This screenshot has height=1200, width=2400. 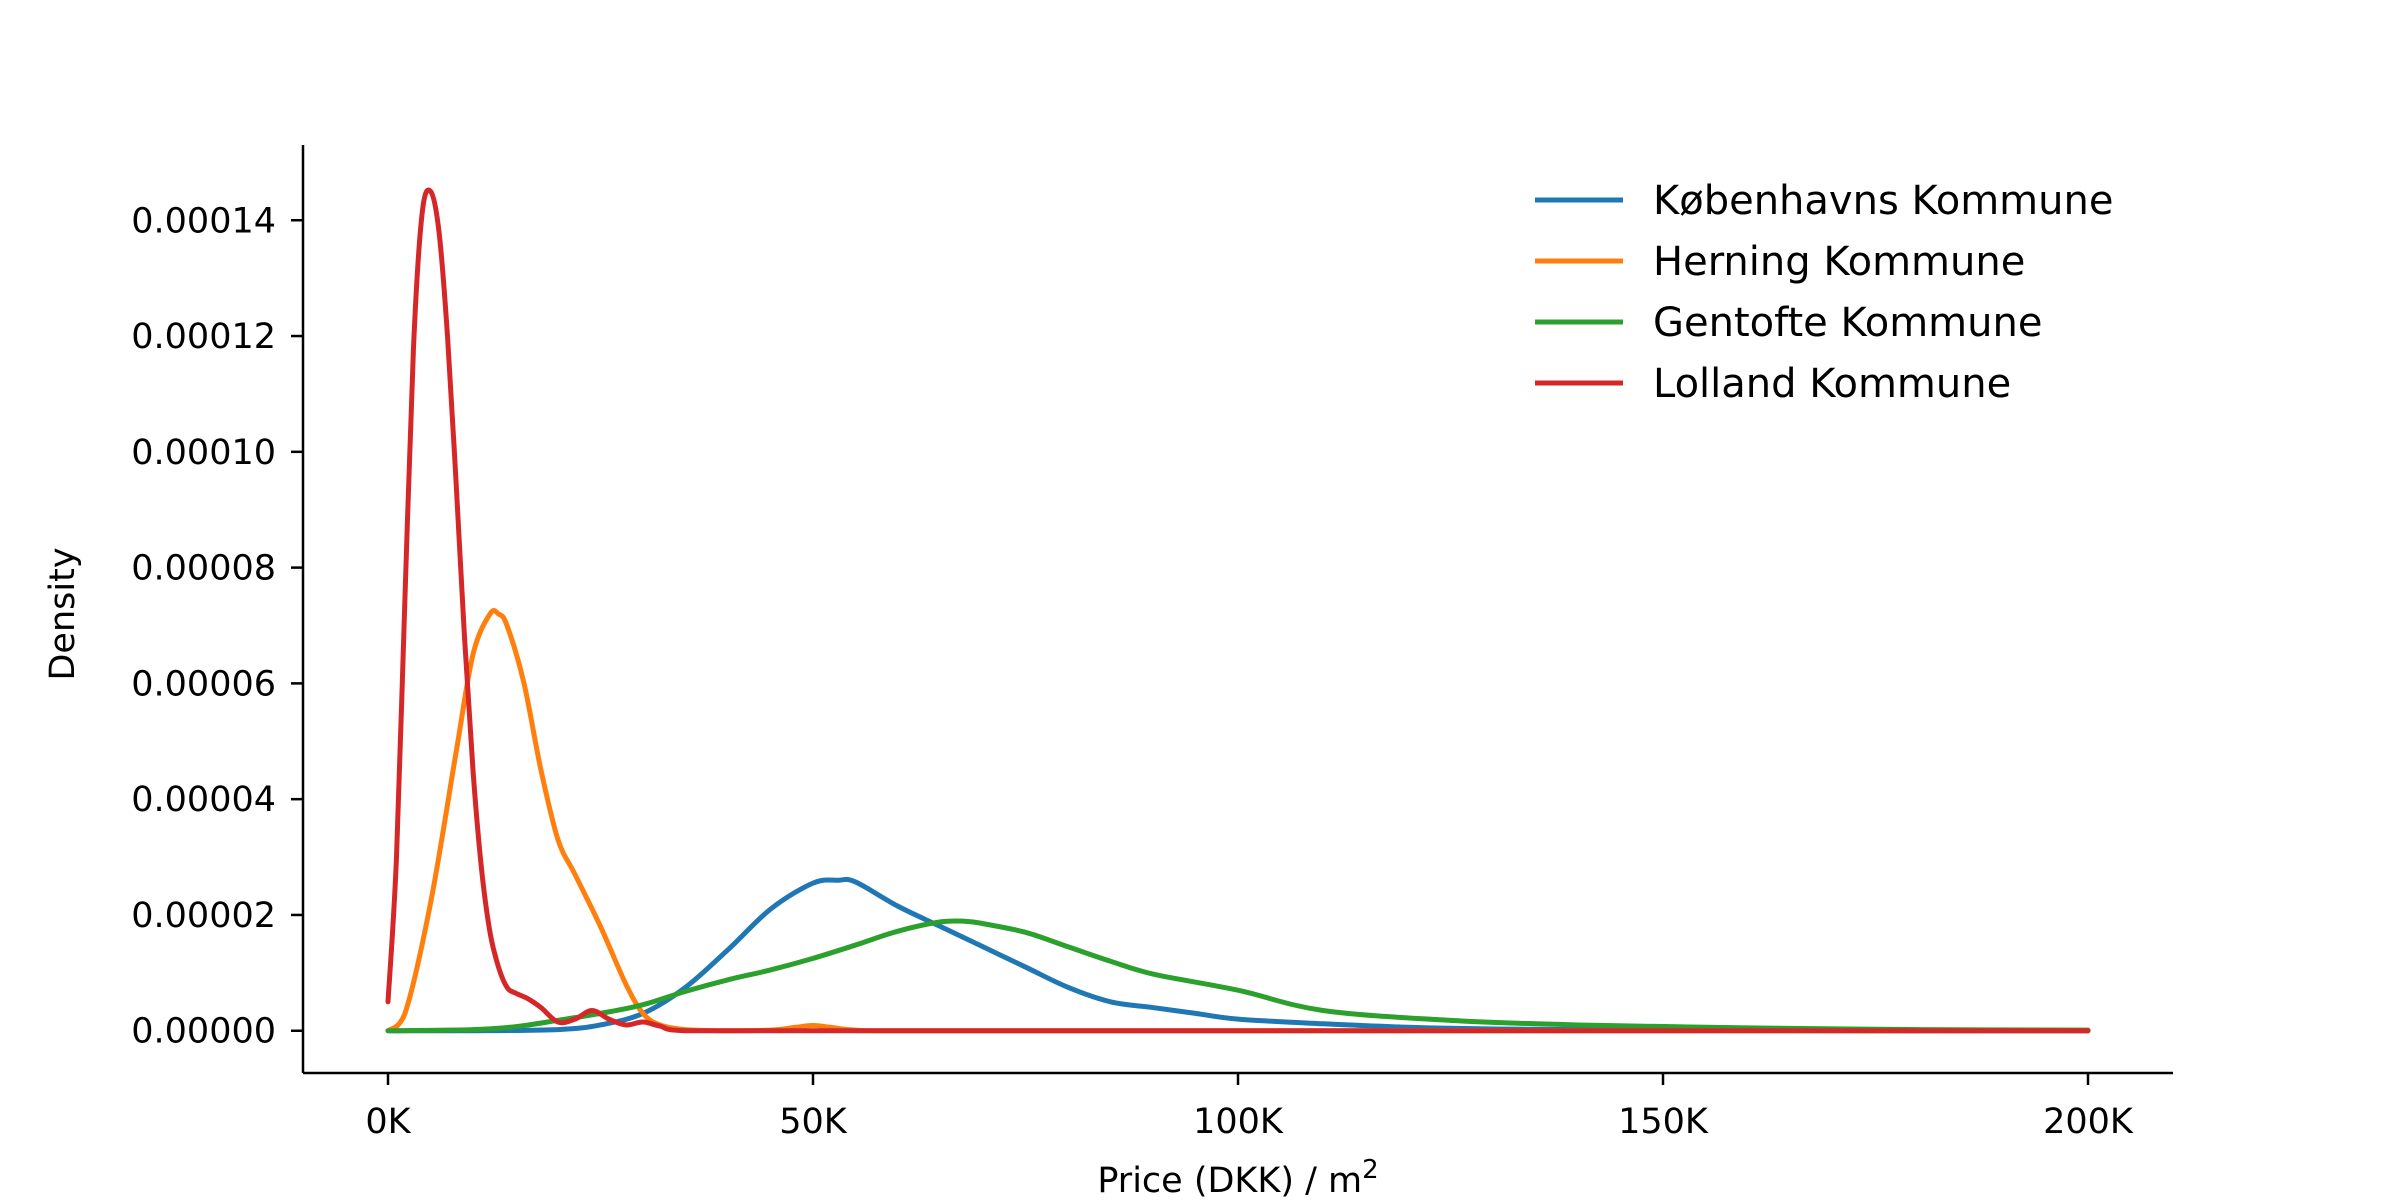 I want to click on legend-label-lolland-kommune: Lolland Kommune, so click(x=1832, y=384).